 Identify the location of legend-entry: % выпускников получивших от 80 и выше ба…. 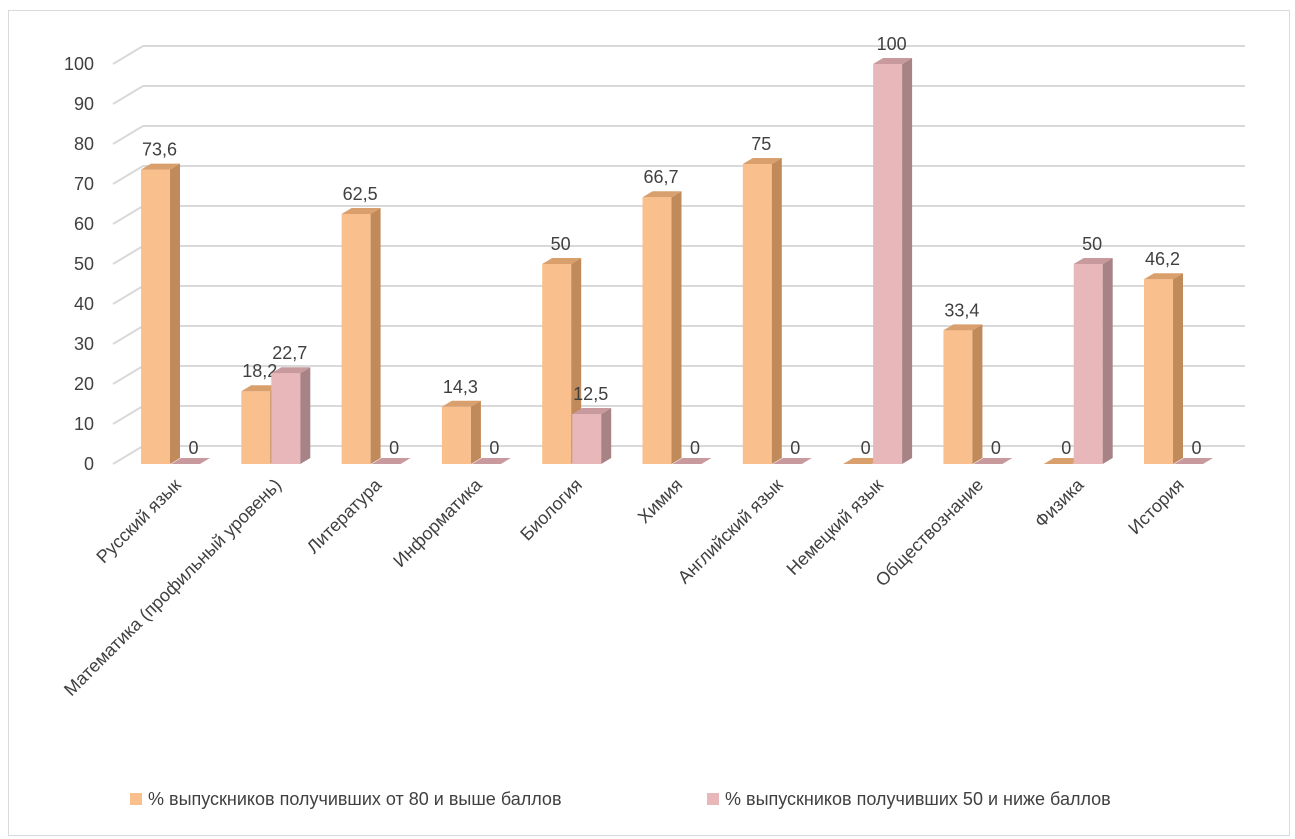
(355, 799).